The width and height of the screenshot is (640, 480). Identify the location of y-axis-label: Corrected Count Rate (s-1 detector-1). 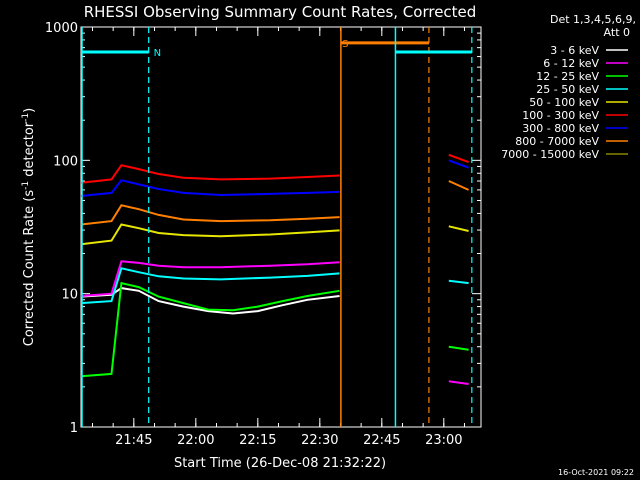
(29, 227).